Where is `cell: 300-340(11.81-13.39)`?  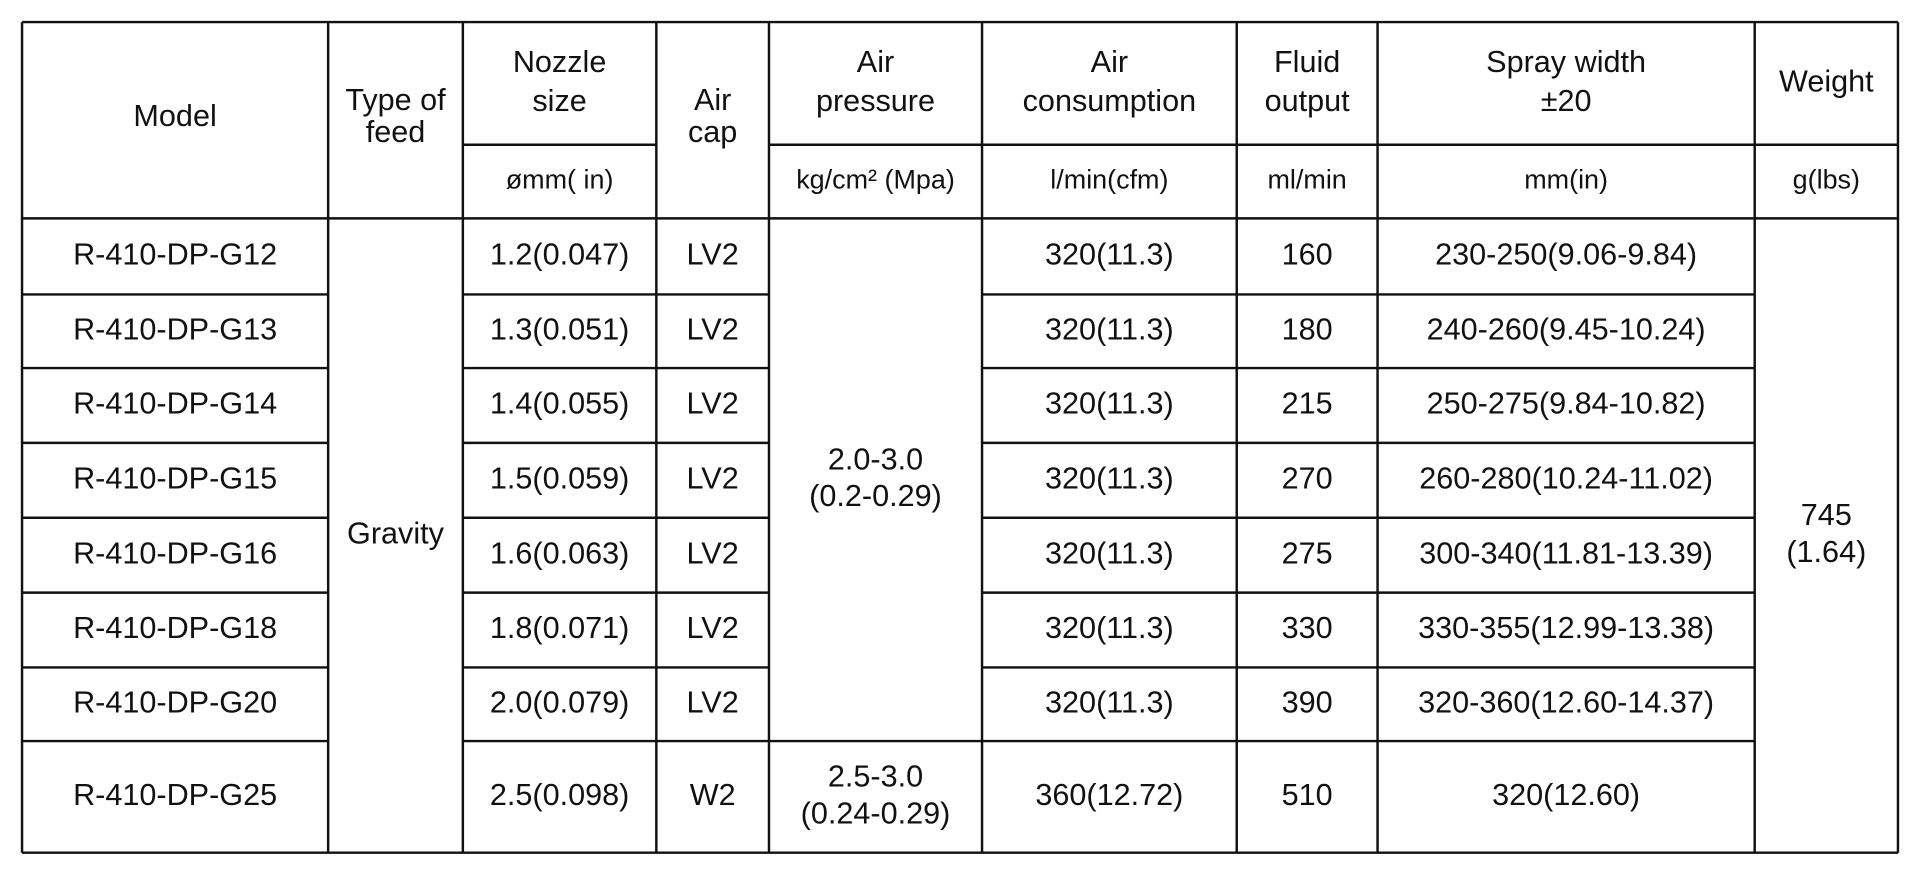 cell: 300-340(11.81-13.39) is located at coordinates (1566, 553).